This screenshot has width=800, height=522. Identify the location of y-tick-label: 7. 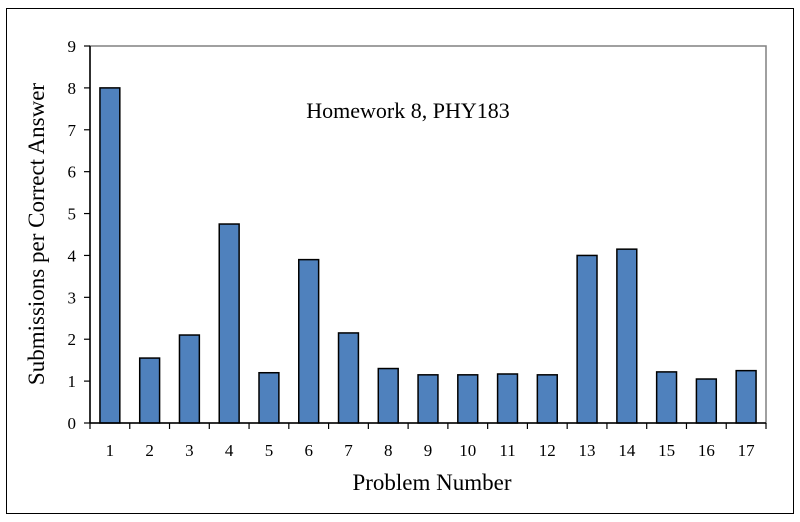
(72, 130).